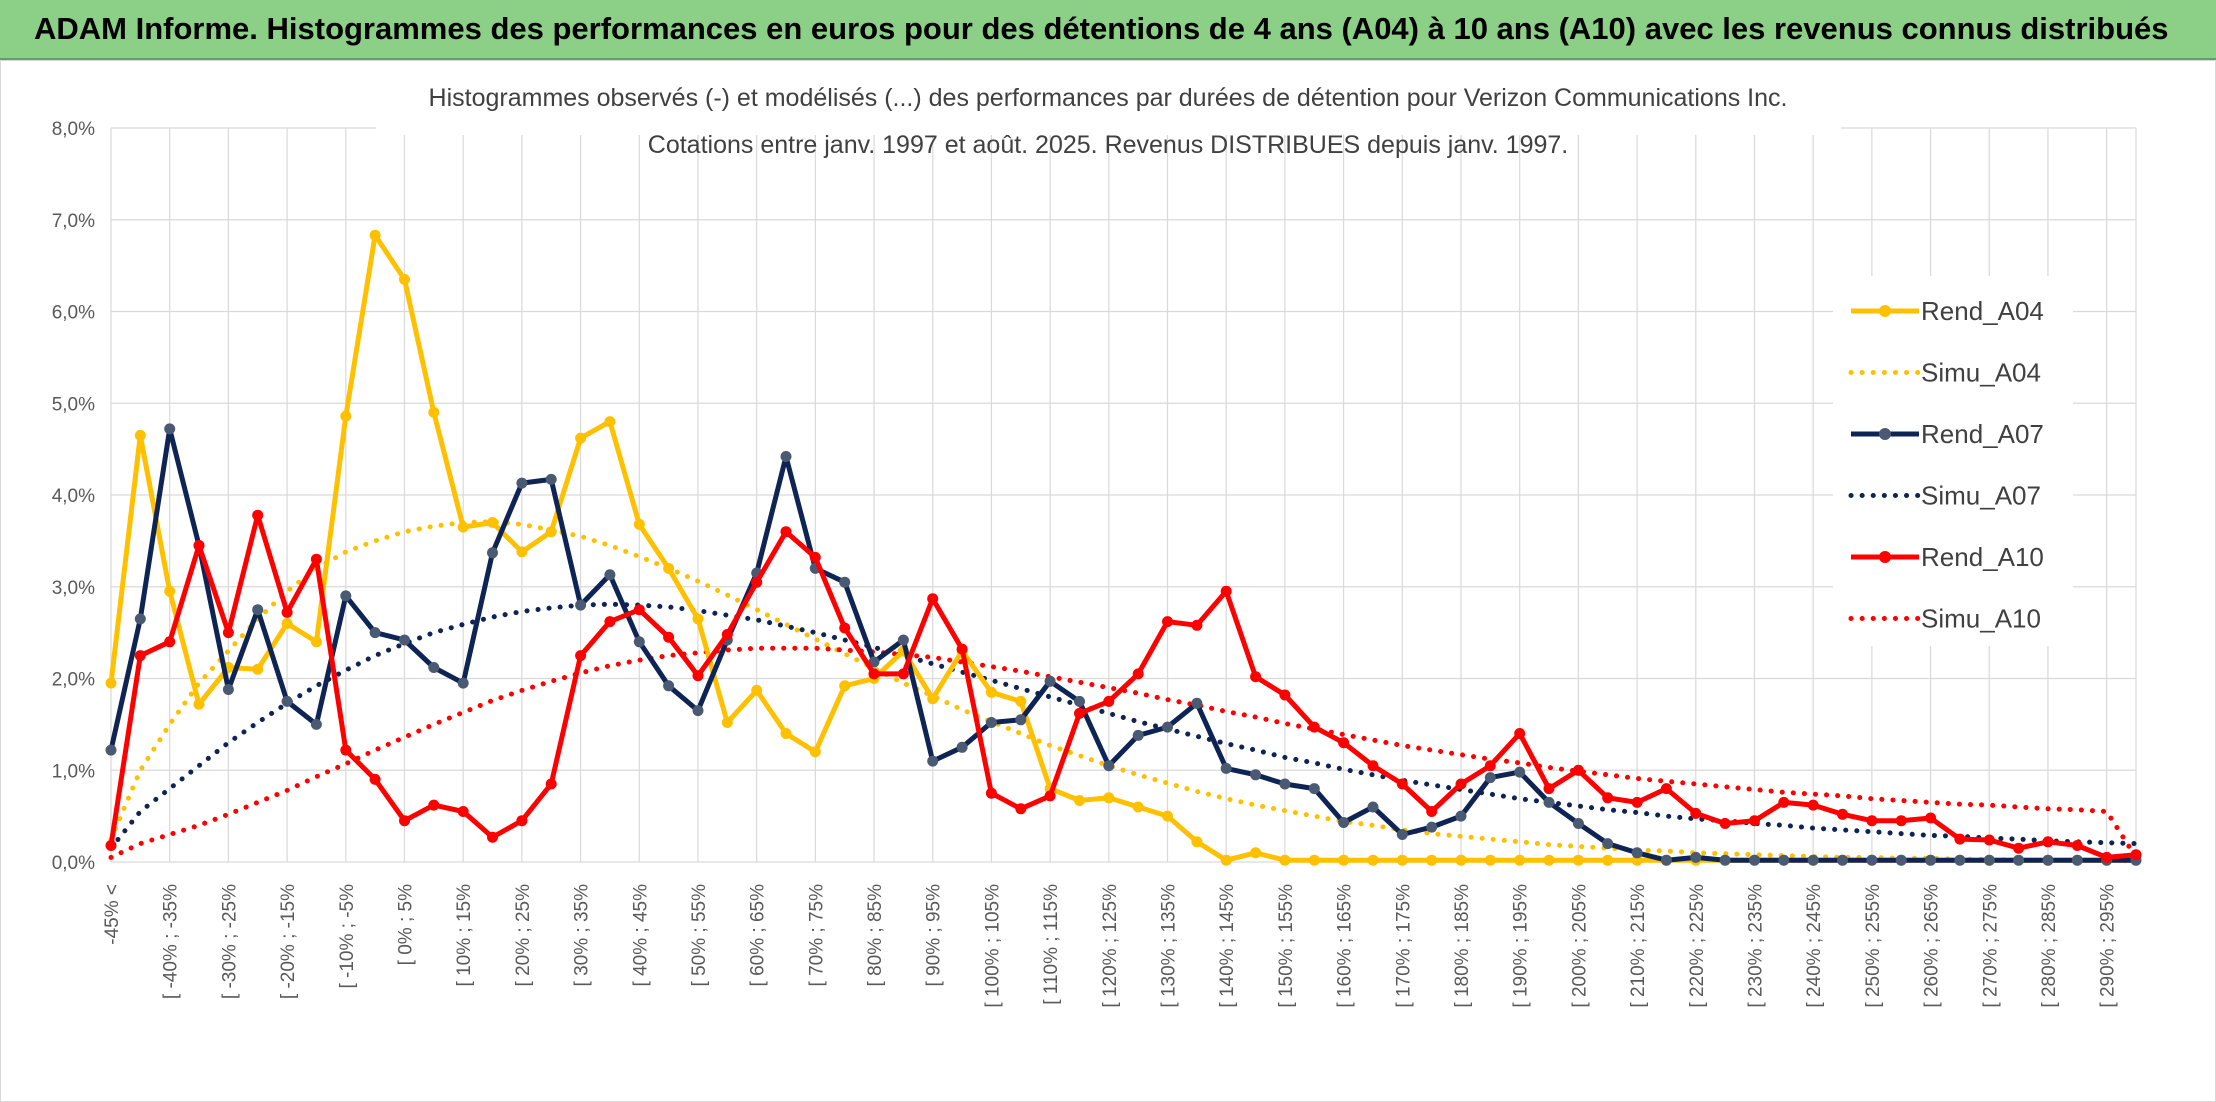  What do you see at coordinates (934, 935) in the screenshot?
I see `x-tick-label: [ 90% ; 95%` at bounding box center [934, 935].